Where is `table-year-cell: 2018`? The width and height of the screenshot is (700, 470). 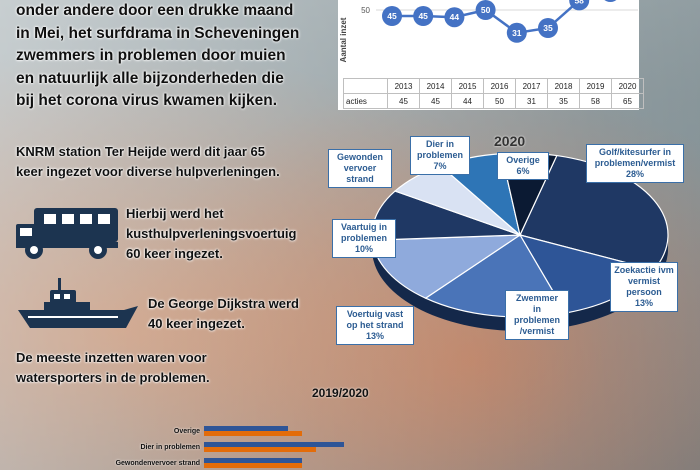 table-year-cell: 2018 is located at coordinates (563, 86).